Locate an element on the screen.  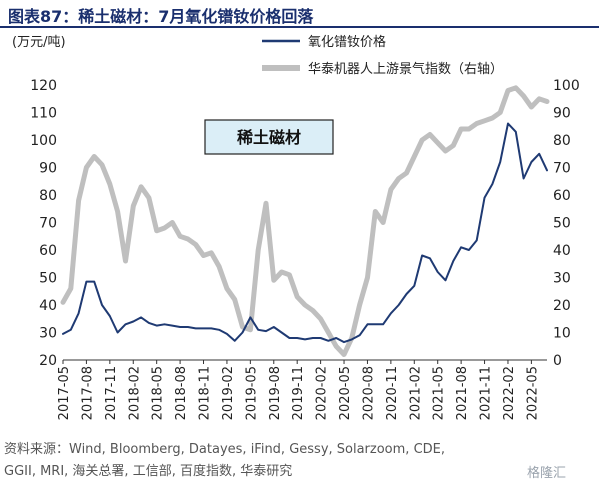
y-right-tick-label: 10 is located at coordinates (562, 334).